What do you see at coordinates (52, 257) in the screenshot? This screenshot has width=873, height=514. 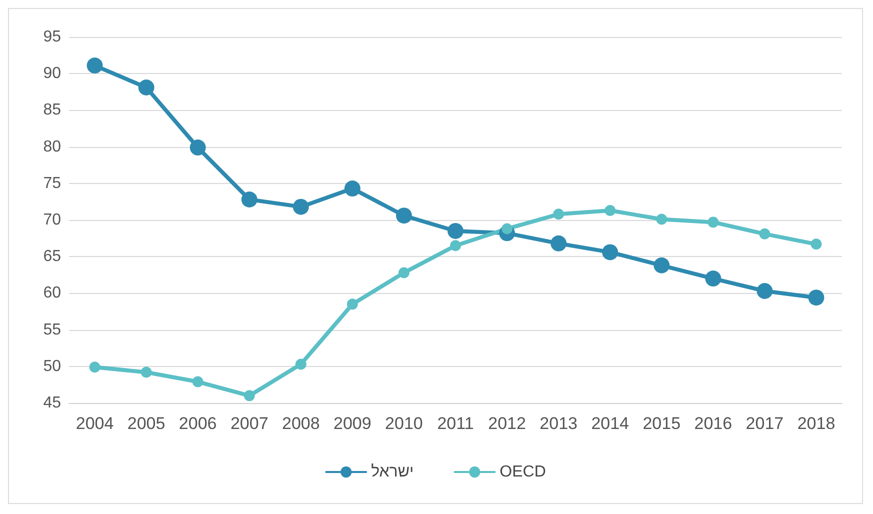 I see `y-tick-label: 65` at bounding box center [52, 257].